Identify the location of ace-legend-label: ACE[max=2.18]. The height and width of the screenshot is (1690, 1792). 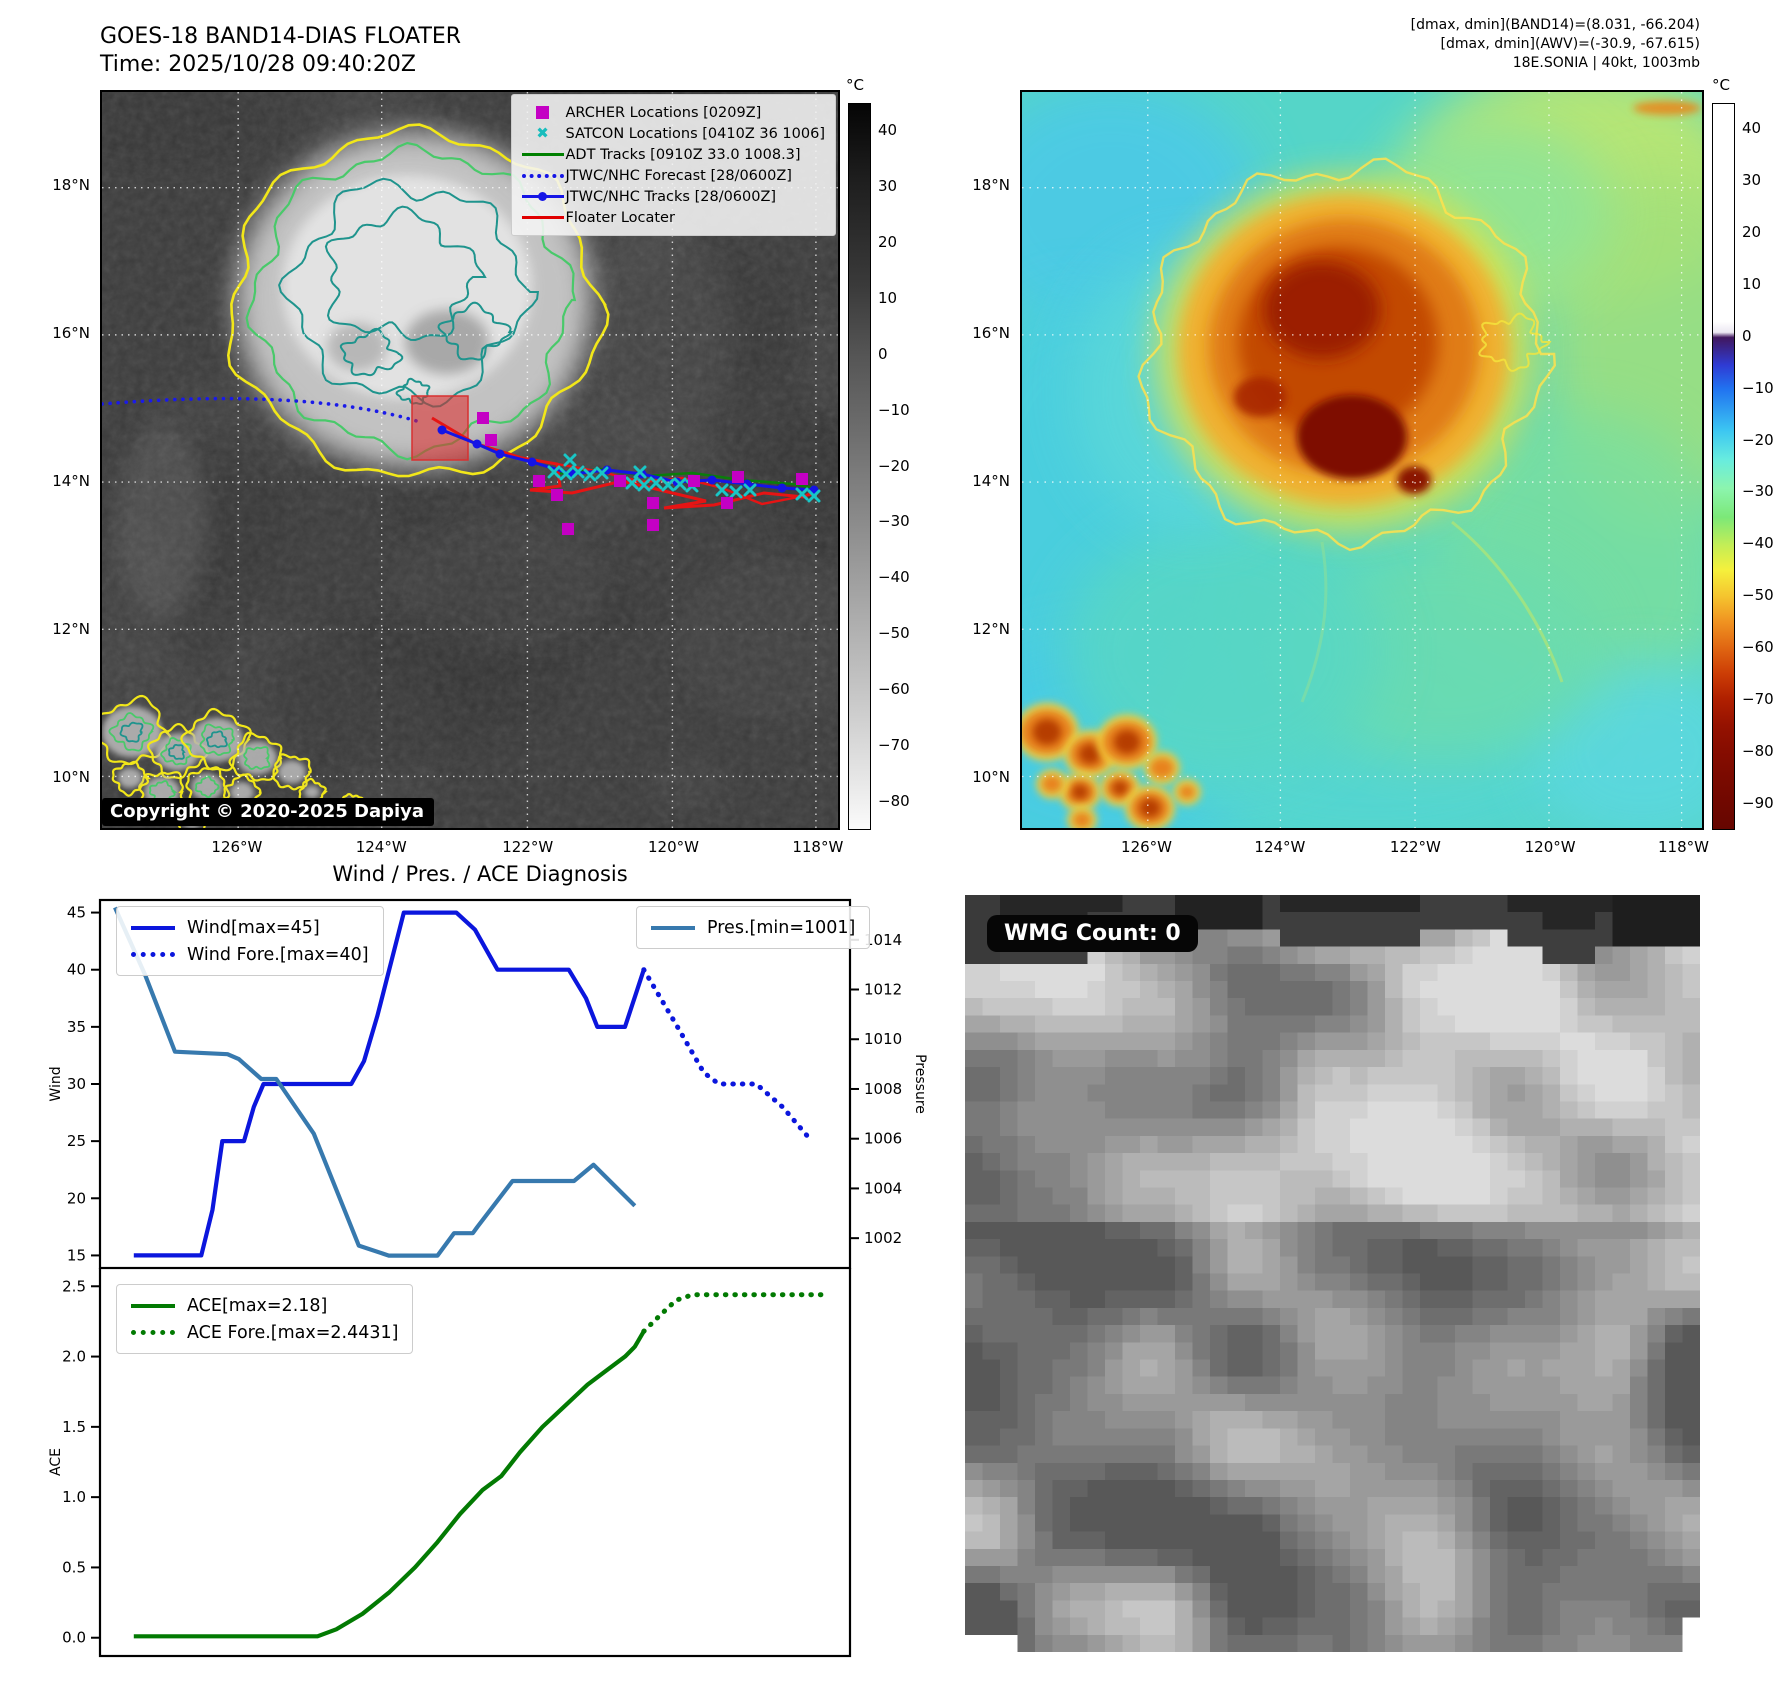
(257, 1305).